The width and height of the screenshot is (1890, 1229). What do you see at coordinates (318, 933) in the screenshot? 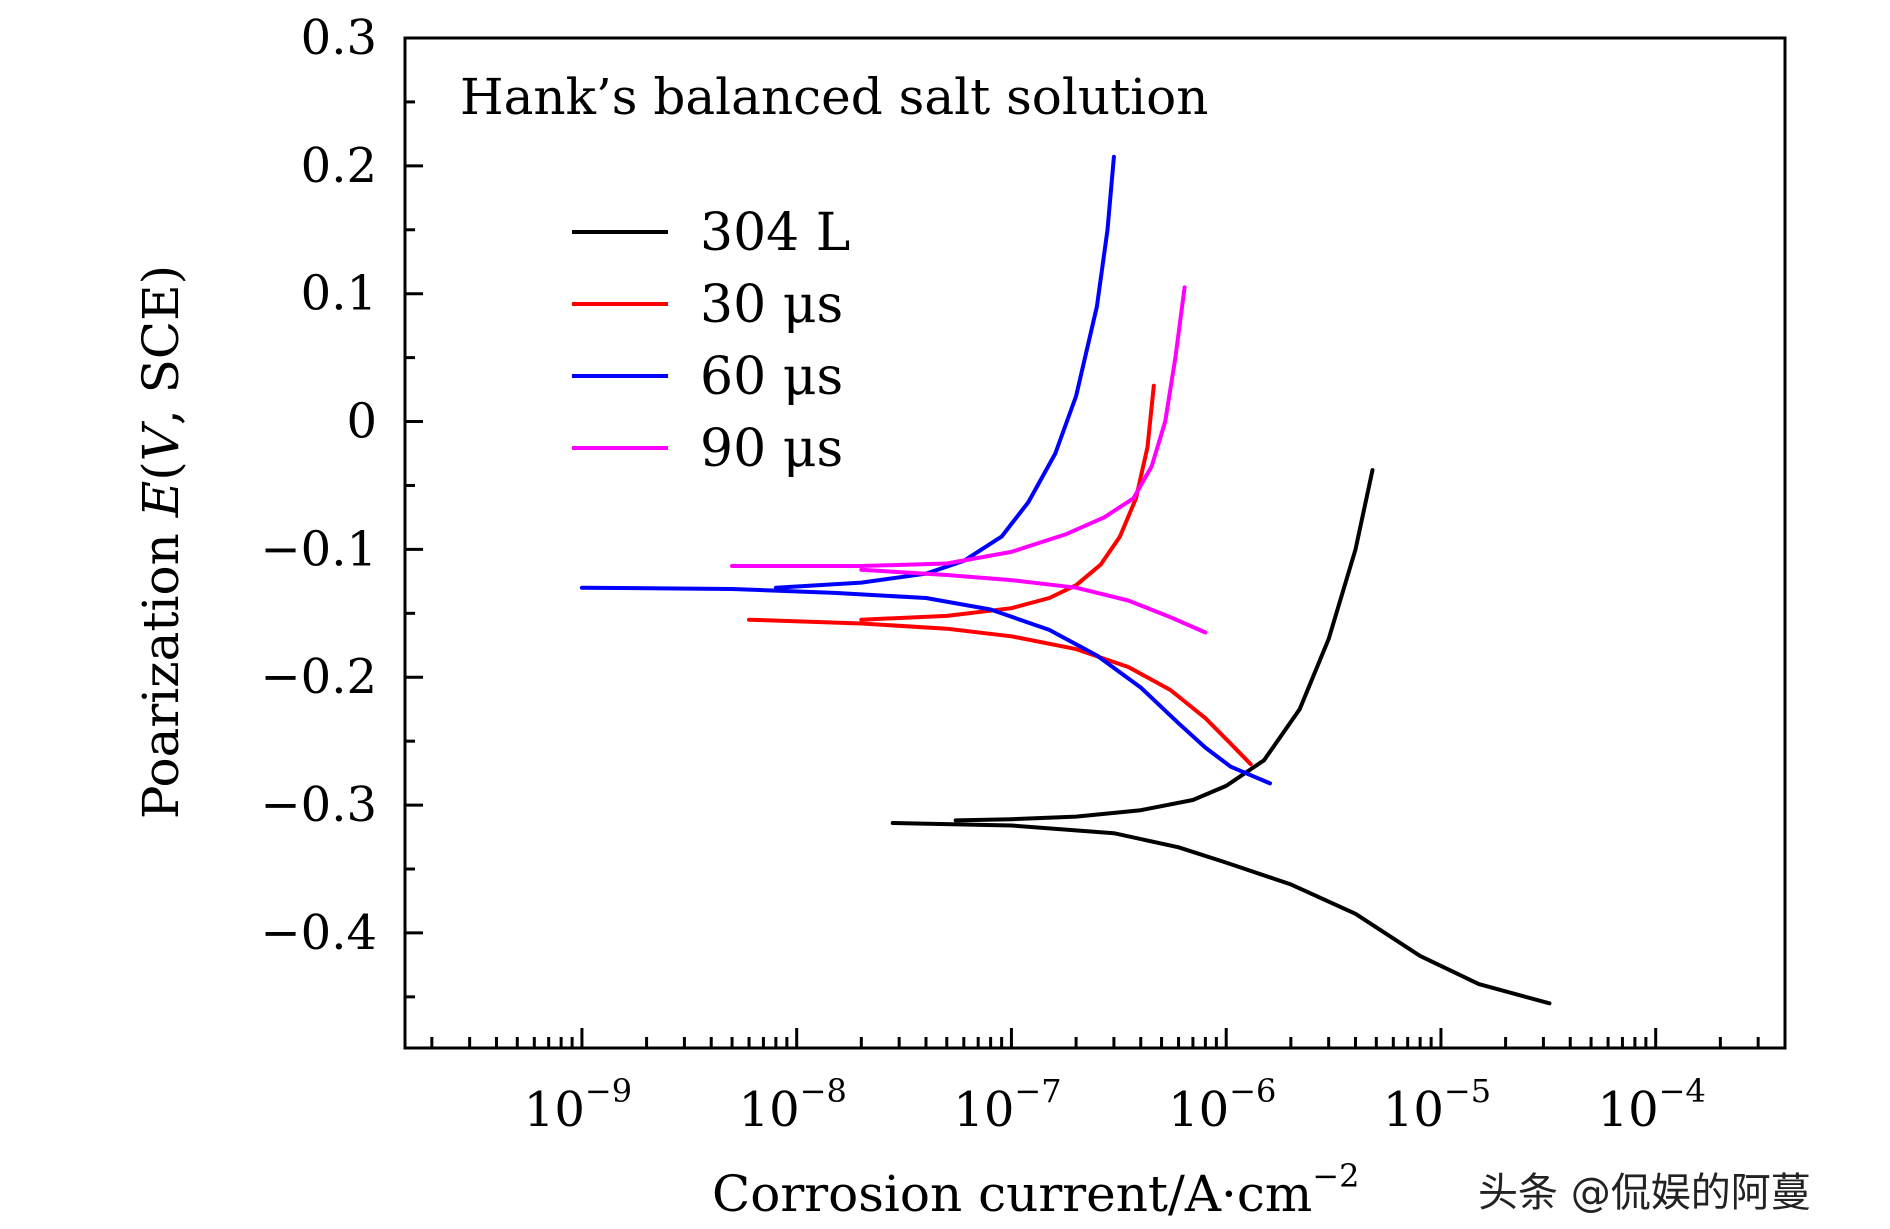
I see `y-tick-label: −0.4` at bounding box center [318, 933].